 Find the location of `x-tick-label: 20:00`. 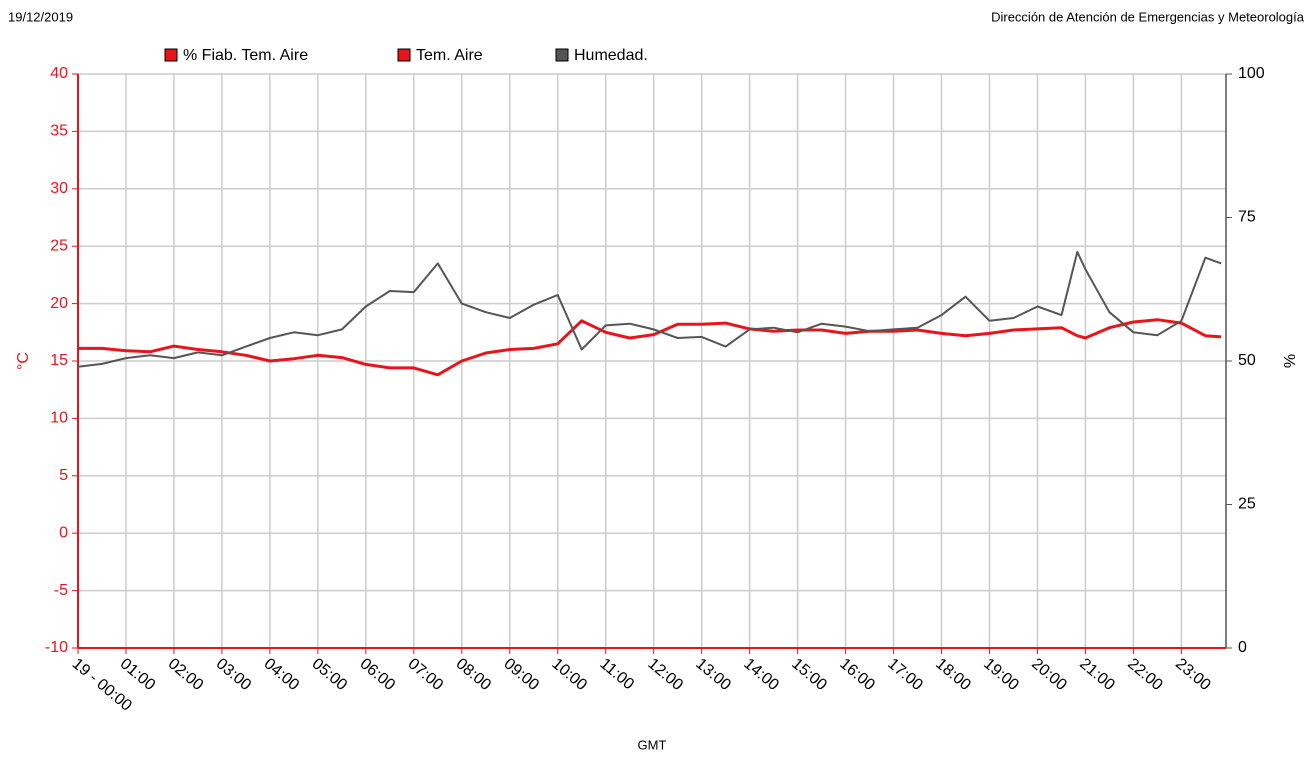

x-tick-label: 20:00 is located at coordinates (1049, 674).